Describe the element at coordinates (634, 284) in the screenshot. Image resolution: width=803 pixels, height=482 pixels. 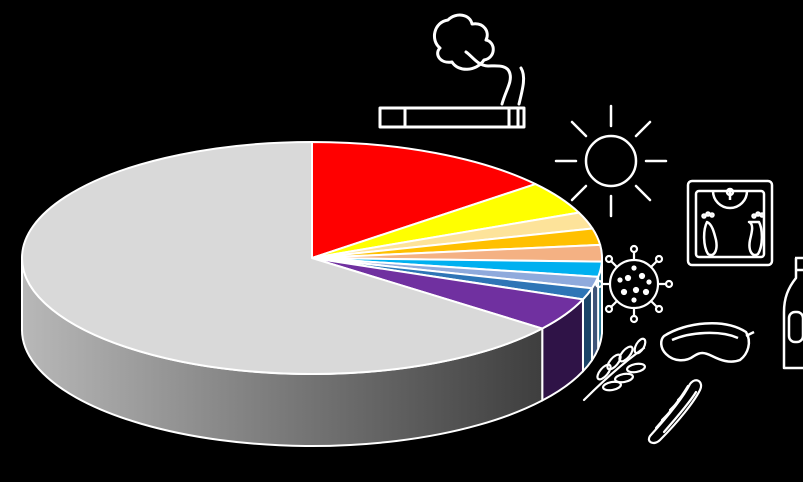
I see `virus-icon` at that location.